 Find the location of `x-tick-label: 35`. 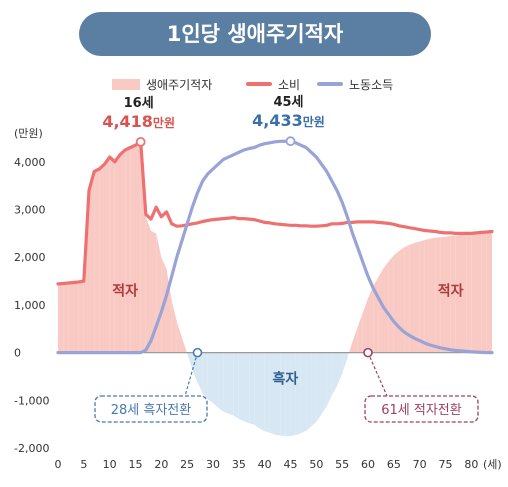

x-tick-label: 35 is located at coordinates (239, 464).